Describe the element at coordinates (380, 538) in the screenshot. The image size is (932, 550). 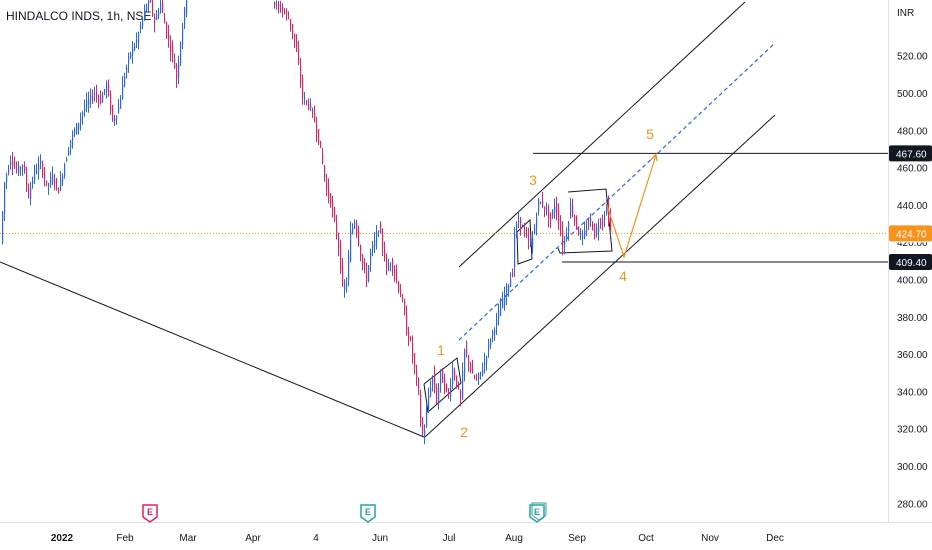
I see `time-tick-label: Jun` at that location.